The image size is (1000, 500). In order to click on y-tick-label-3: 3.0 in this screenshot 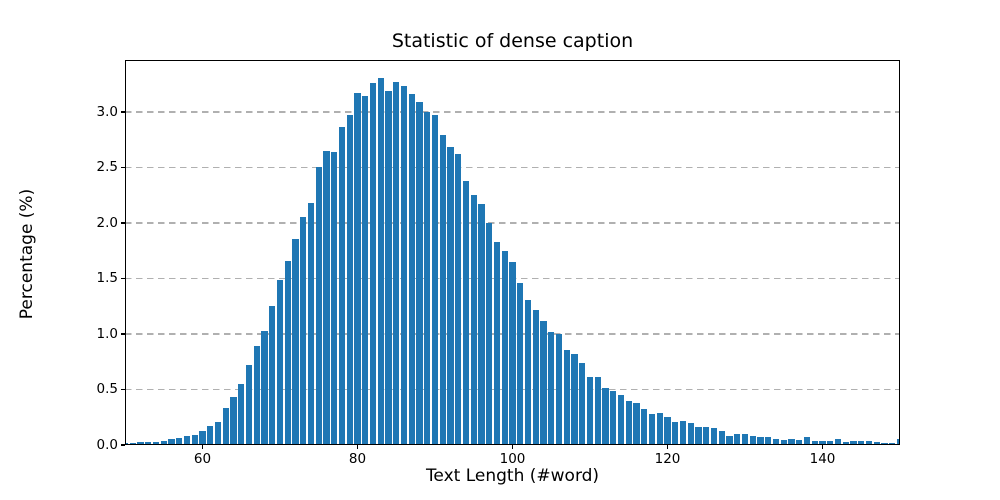, I will do `click(107, 111)`.